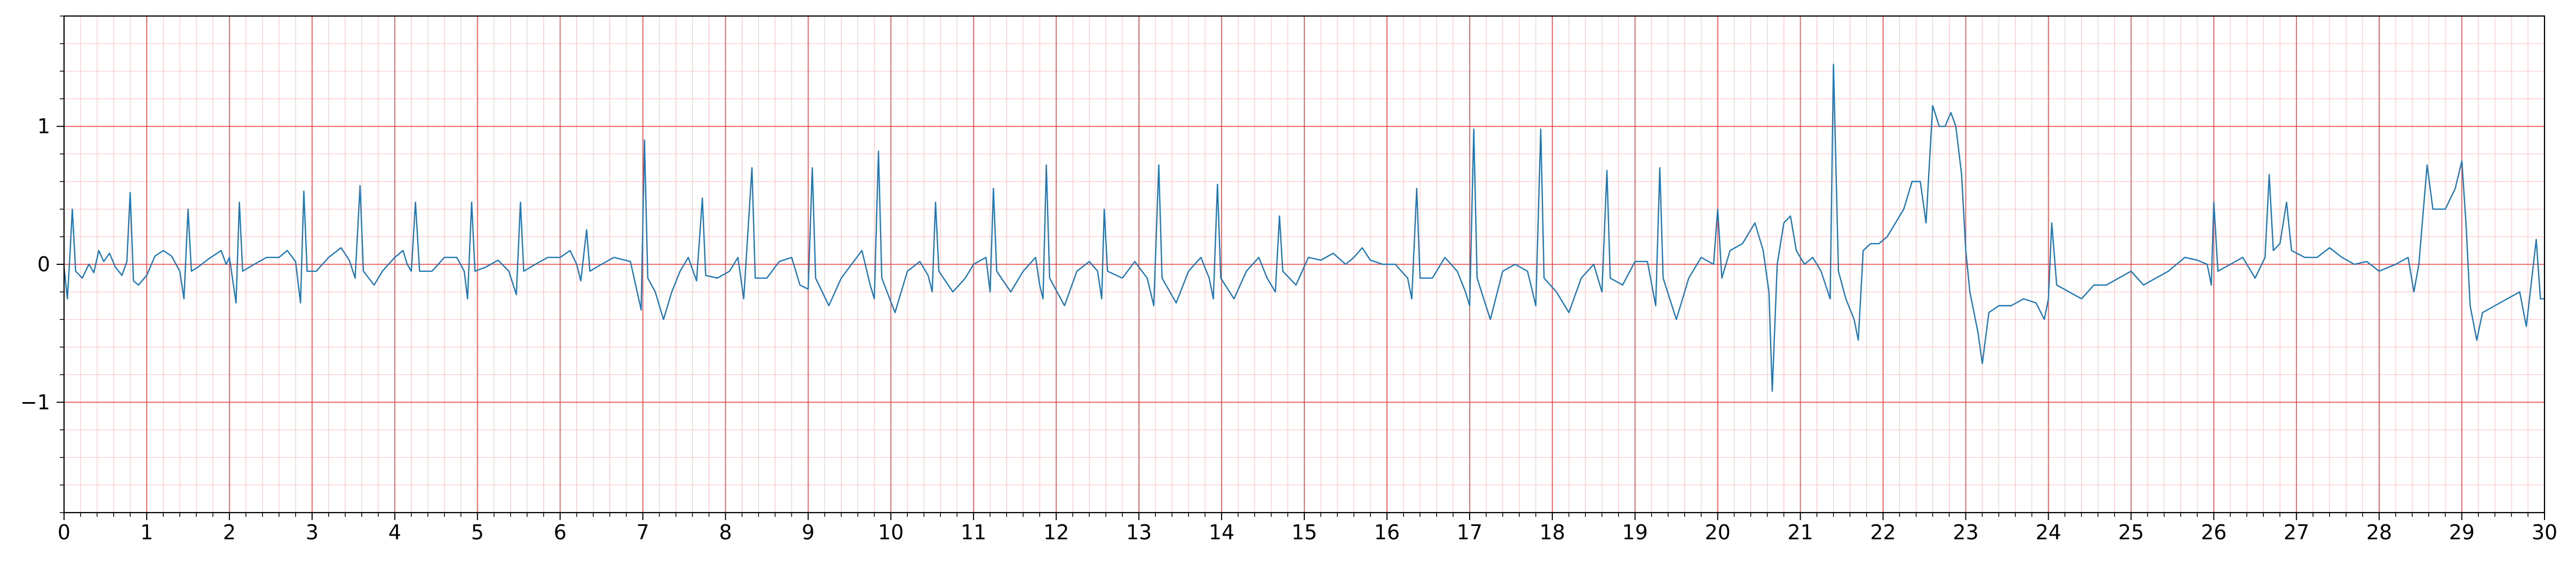 Image resolution: width=2576 pixels, height=566 pixels. Describe the element at coordinates (2544, 532) in the screenshot. I see `x-tick-label: 30` at that location.